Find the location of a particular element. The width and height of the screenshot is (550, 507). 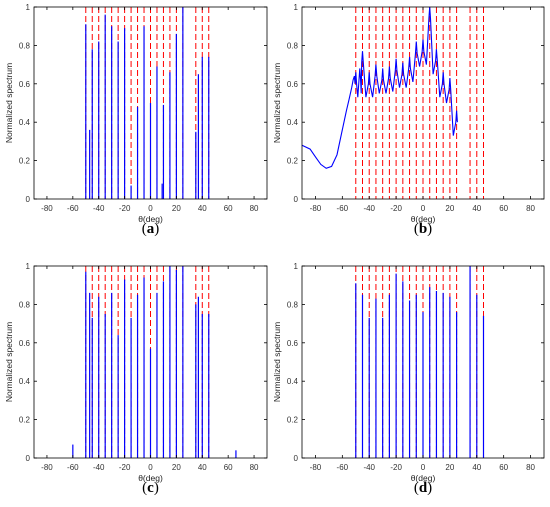

panel-caption: (a) is located at coordinates (151, 229).